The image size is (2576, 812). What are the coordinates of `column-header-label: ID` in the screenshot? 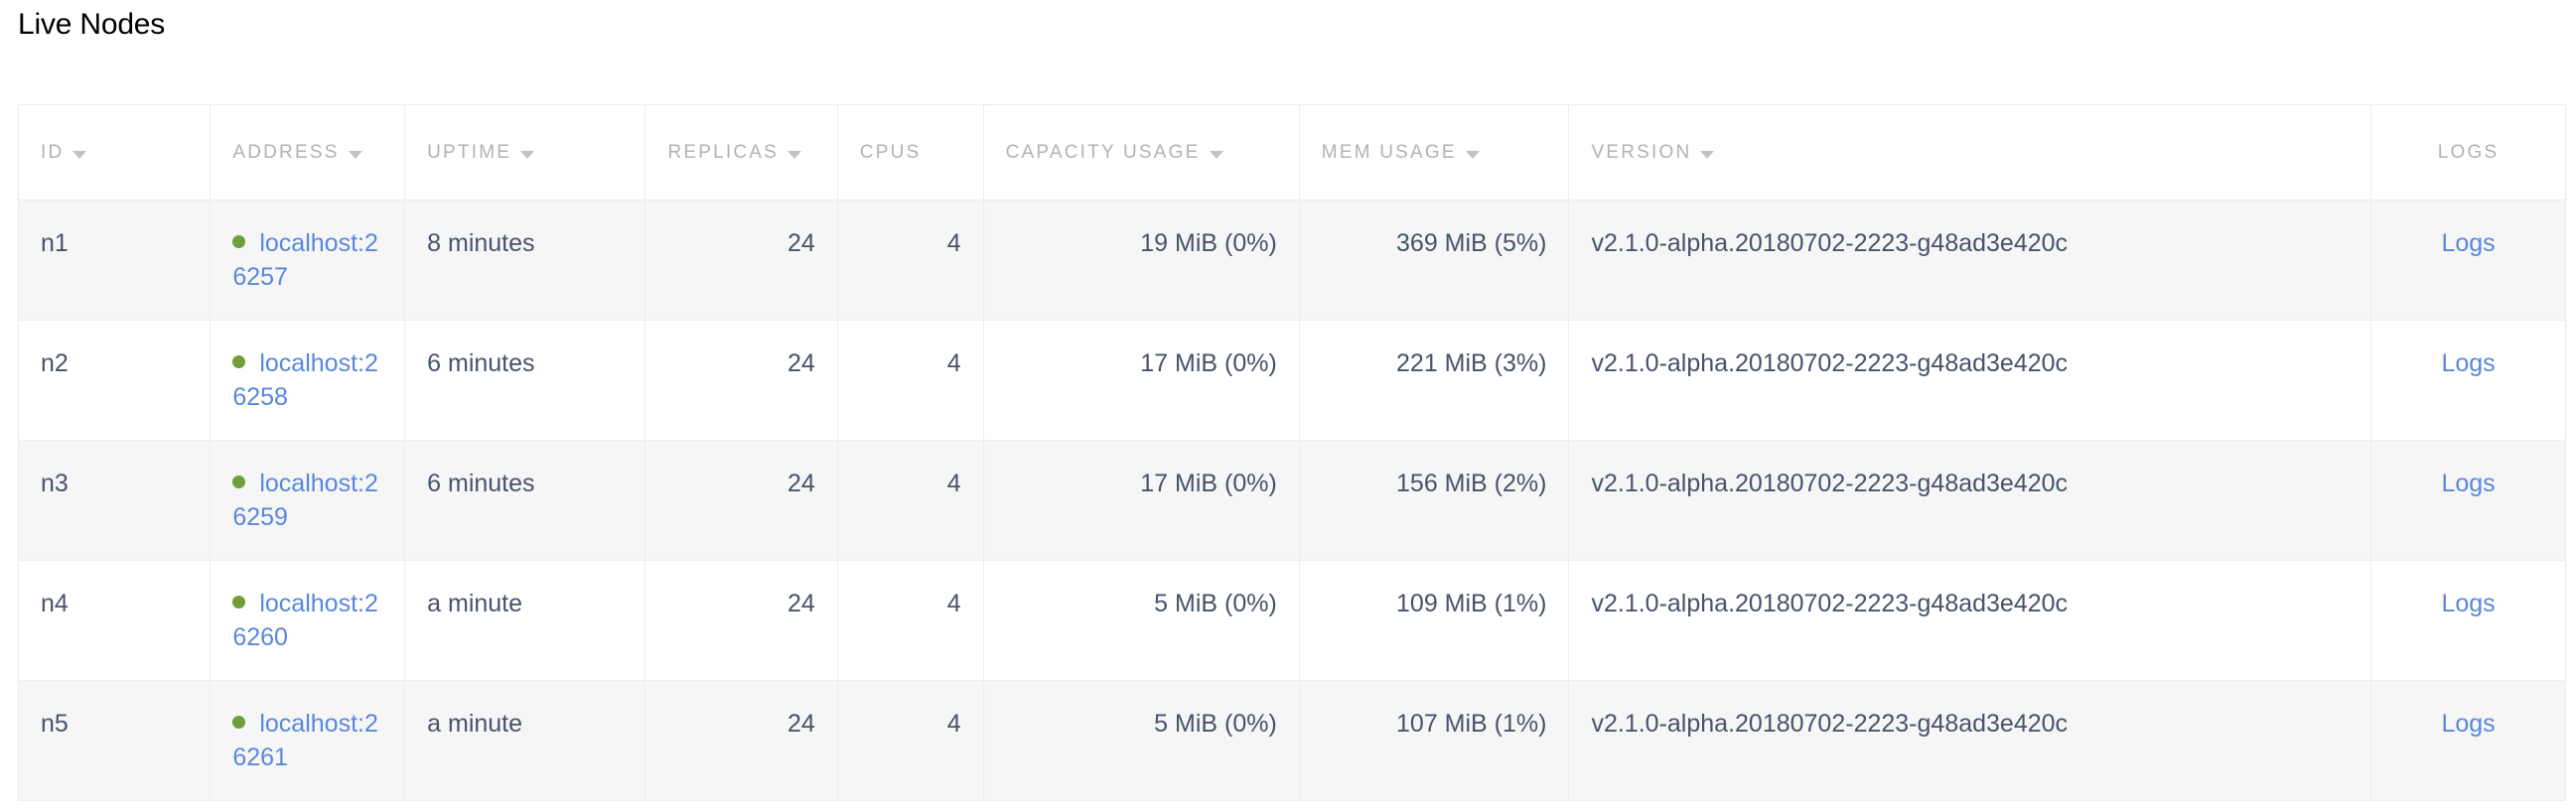 It's located at (53, 152).